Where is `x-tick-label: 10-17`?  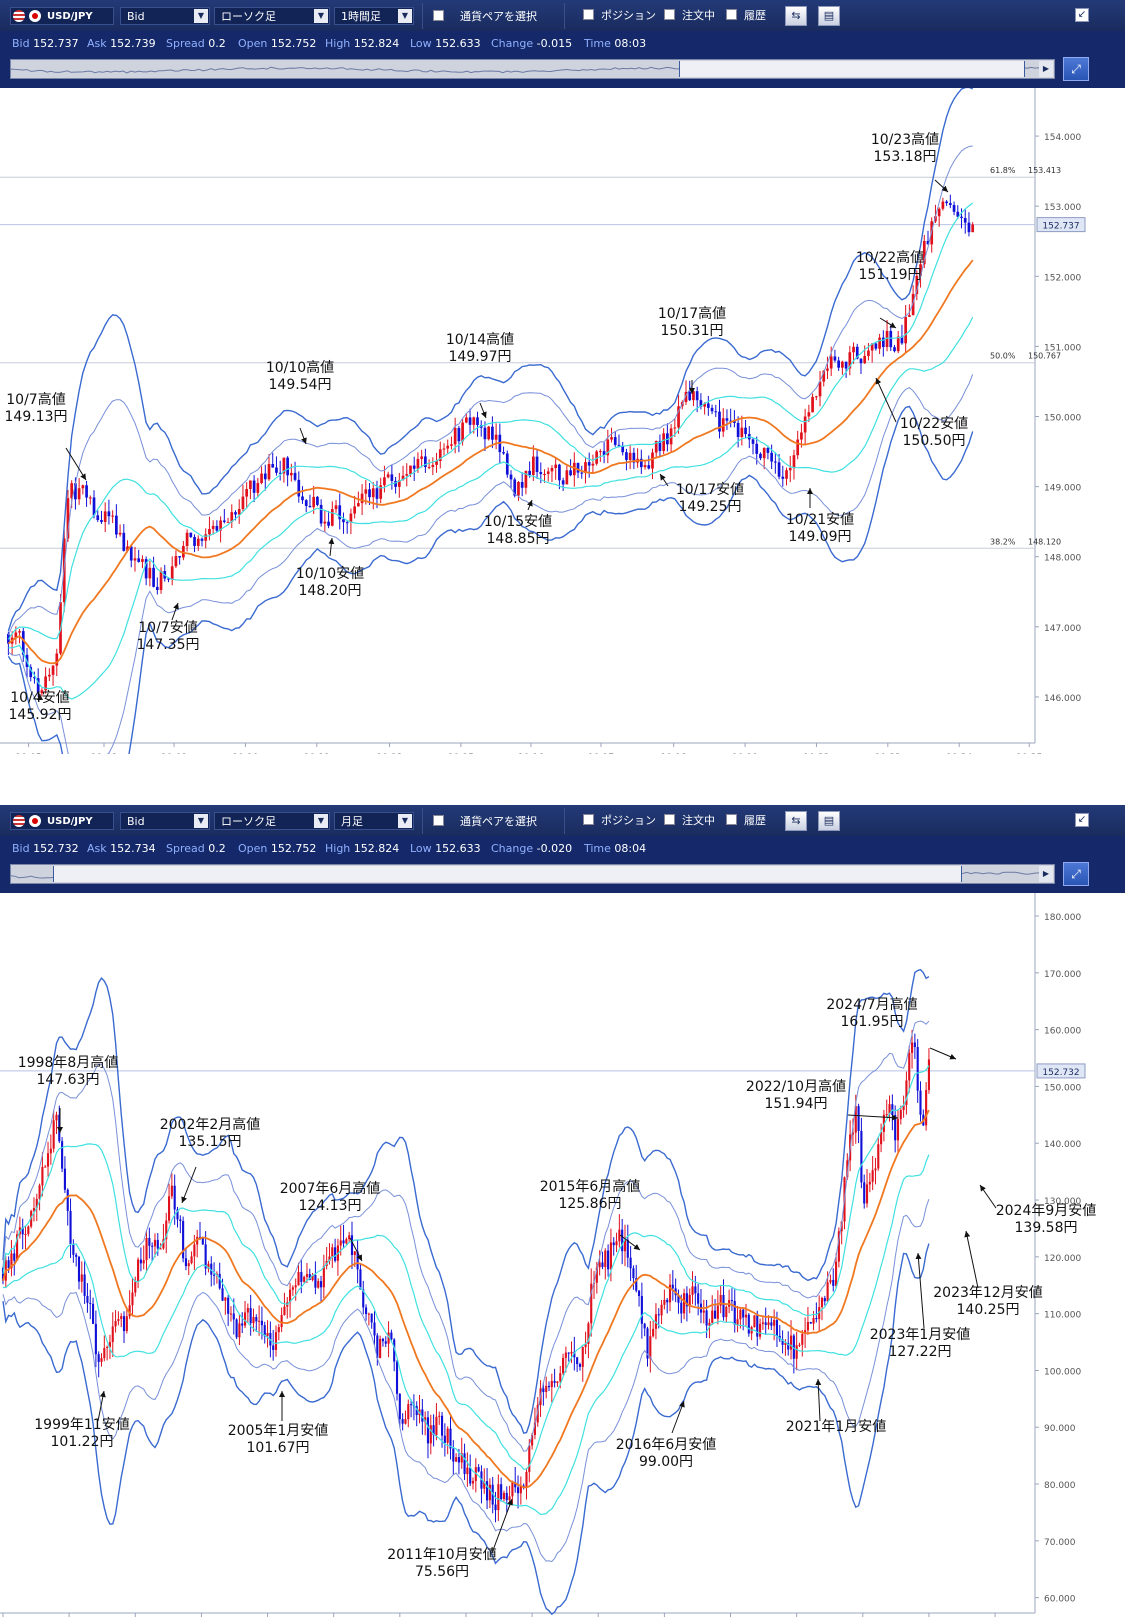 x-tick-label: 10-17 is located at coordinates (601, 753).